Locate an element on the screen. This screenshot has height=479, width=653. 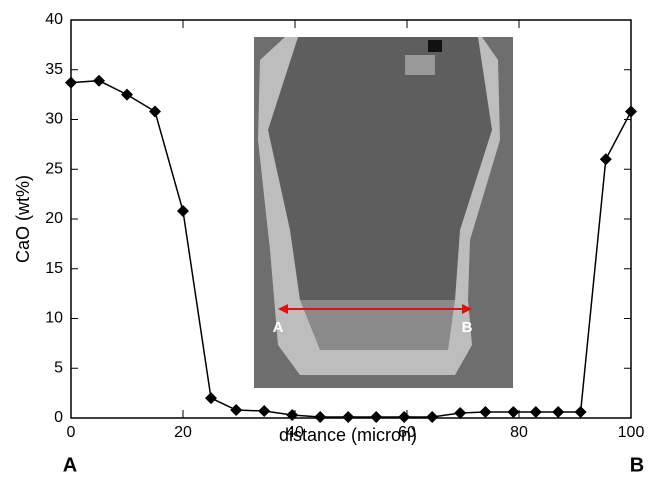
y-tick-label: 40 is located at coordinates (54, 19).